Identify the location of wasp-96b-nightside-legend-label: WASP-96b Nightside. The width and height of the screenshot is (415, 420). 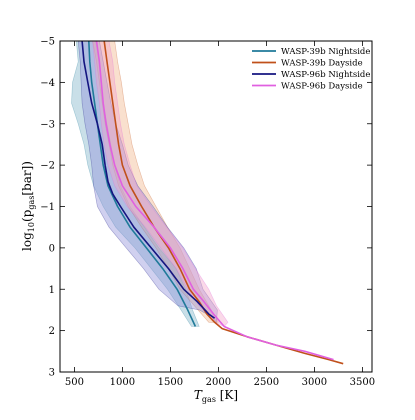
(325, 75).